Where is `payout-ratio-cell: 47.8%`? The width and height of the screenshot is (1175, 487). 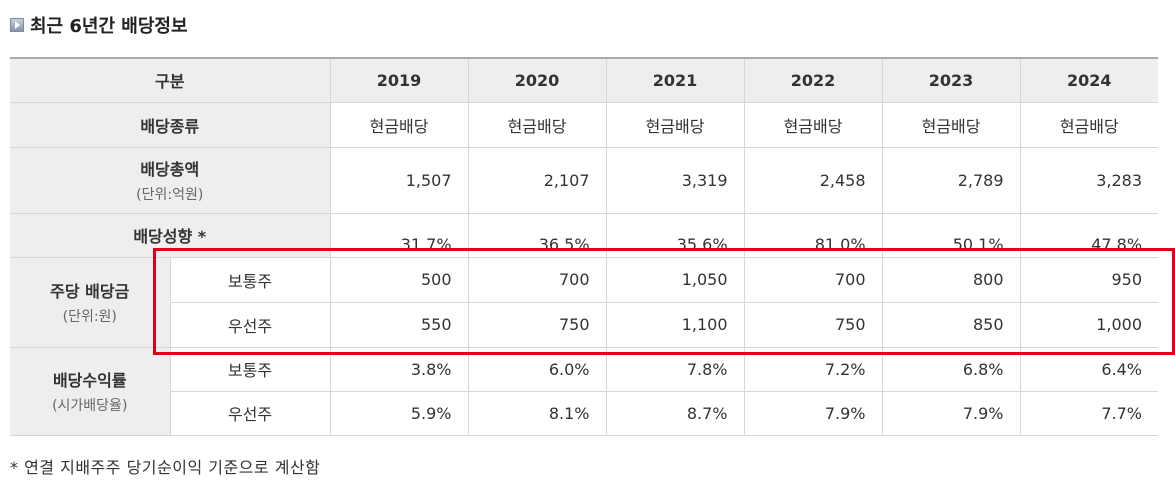
payout-ratio-cell: 47.8% is located at coordinates (1089, 235).